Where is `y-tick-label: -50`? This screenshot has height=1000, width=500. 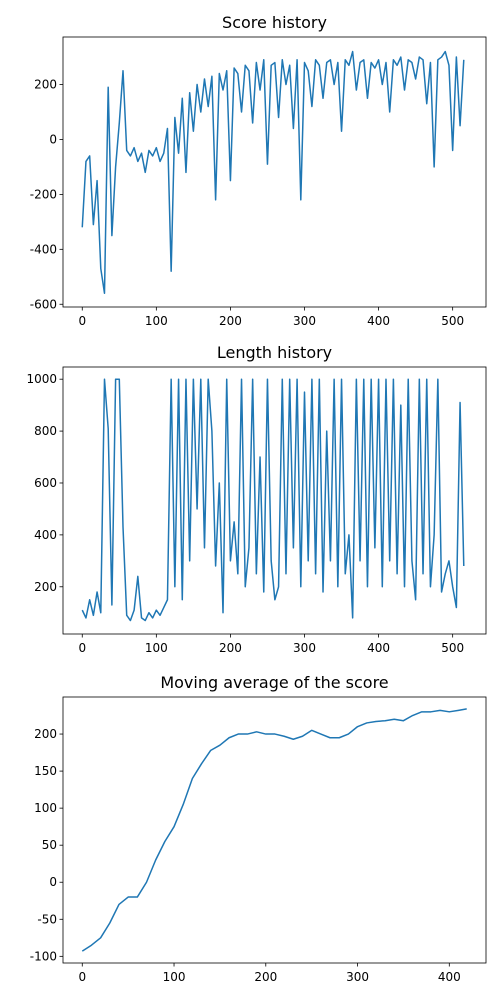
y-tick-label: -50 is located at coordinates (47, 919).